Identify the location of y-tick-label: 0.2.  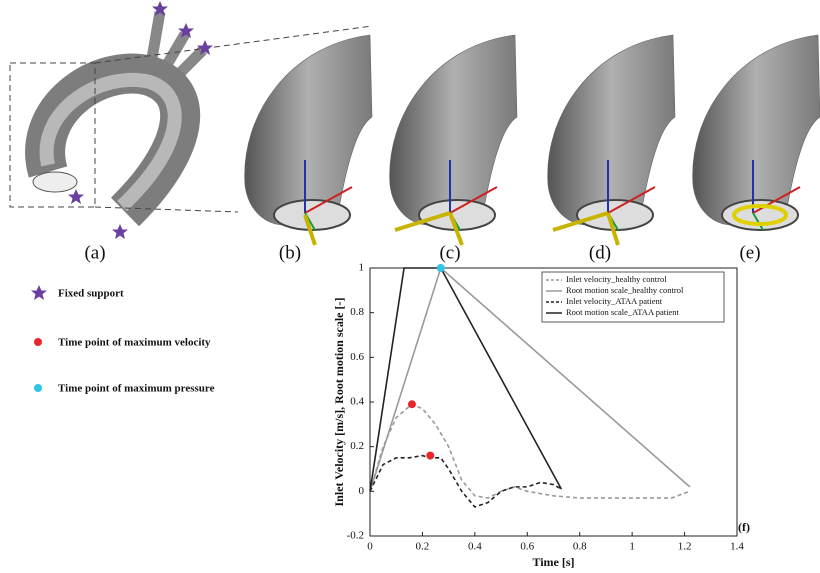
(357, 446).